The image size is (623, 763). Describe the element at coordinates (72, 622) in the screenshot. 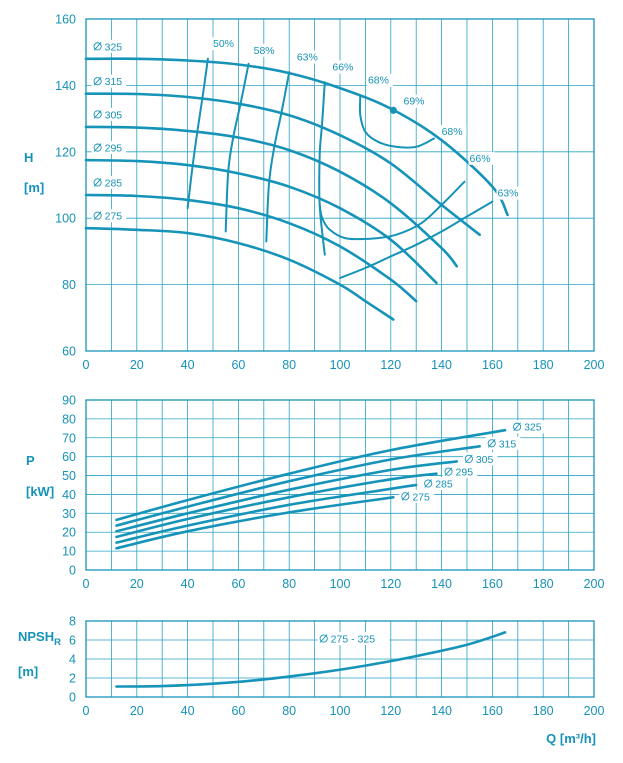

I see `y-tick-label: 8` at that location.